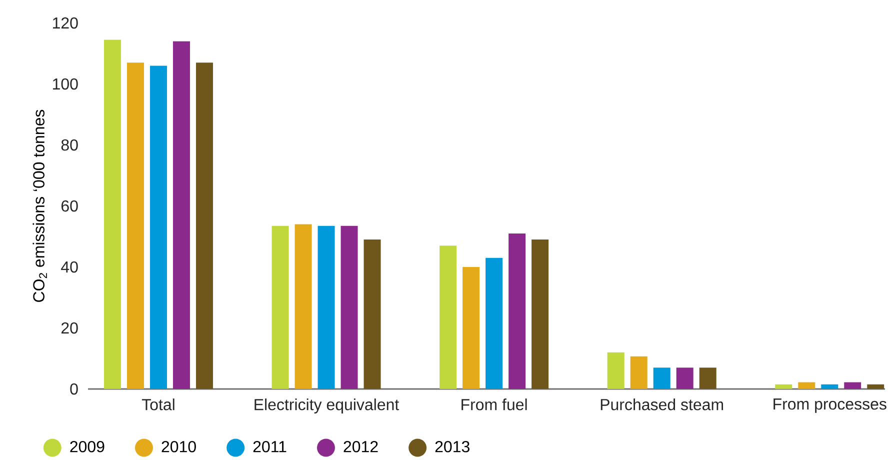  I want to click on legend-label: 2013, so click(452, 446).